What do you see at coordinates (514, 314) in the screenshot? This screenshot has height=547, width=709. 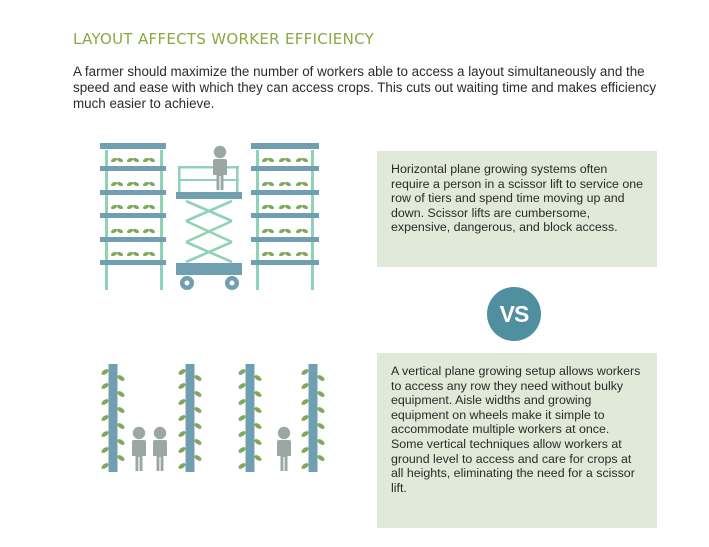 I see `vs-badge: VS` at bounding box center [514, 314].